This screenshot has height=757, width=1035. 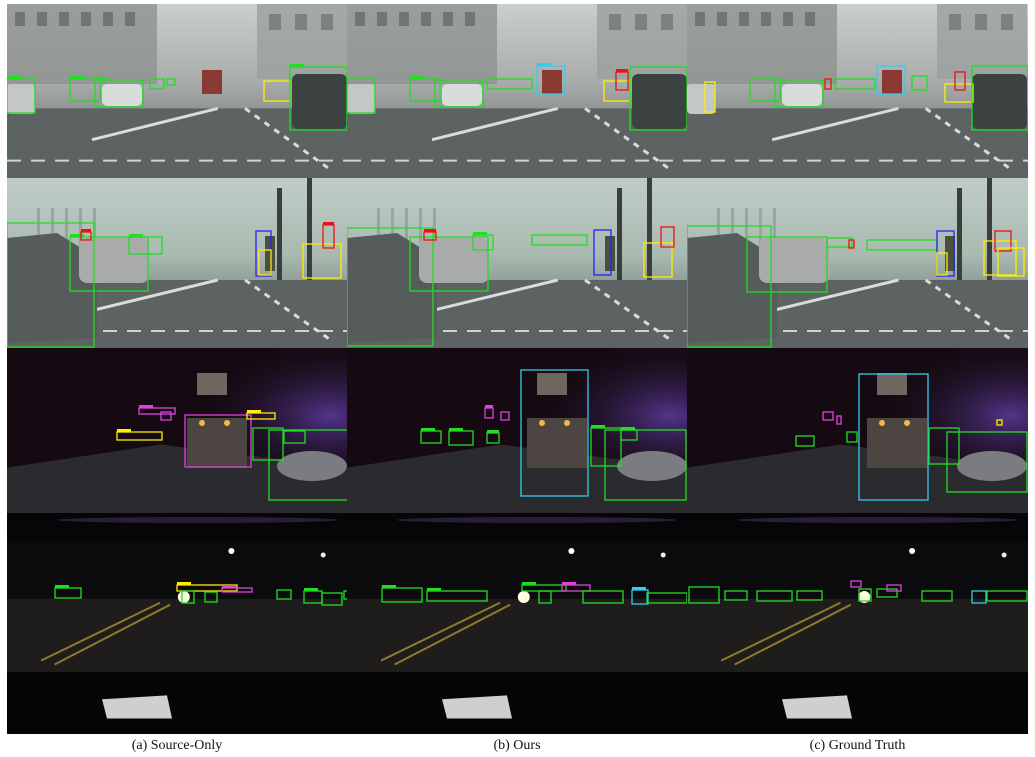 I want to click on row4-ours-panel, so click(x=517, y=637).